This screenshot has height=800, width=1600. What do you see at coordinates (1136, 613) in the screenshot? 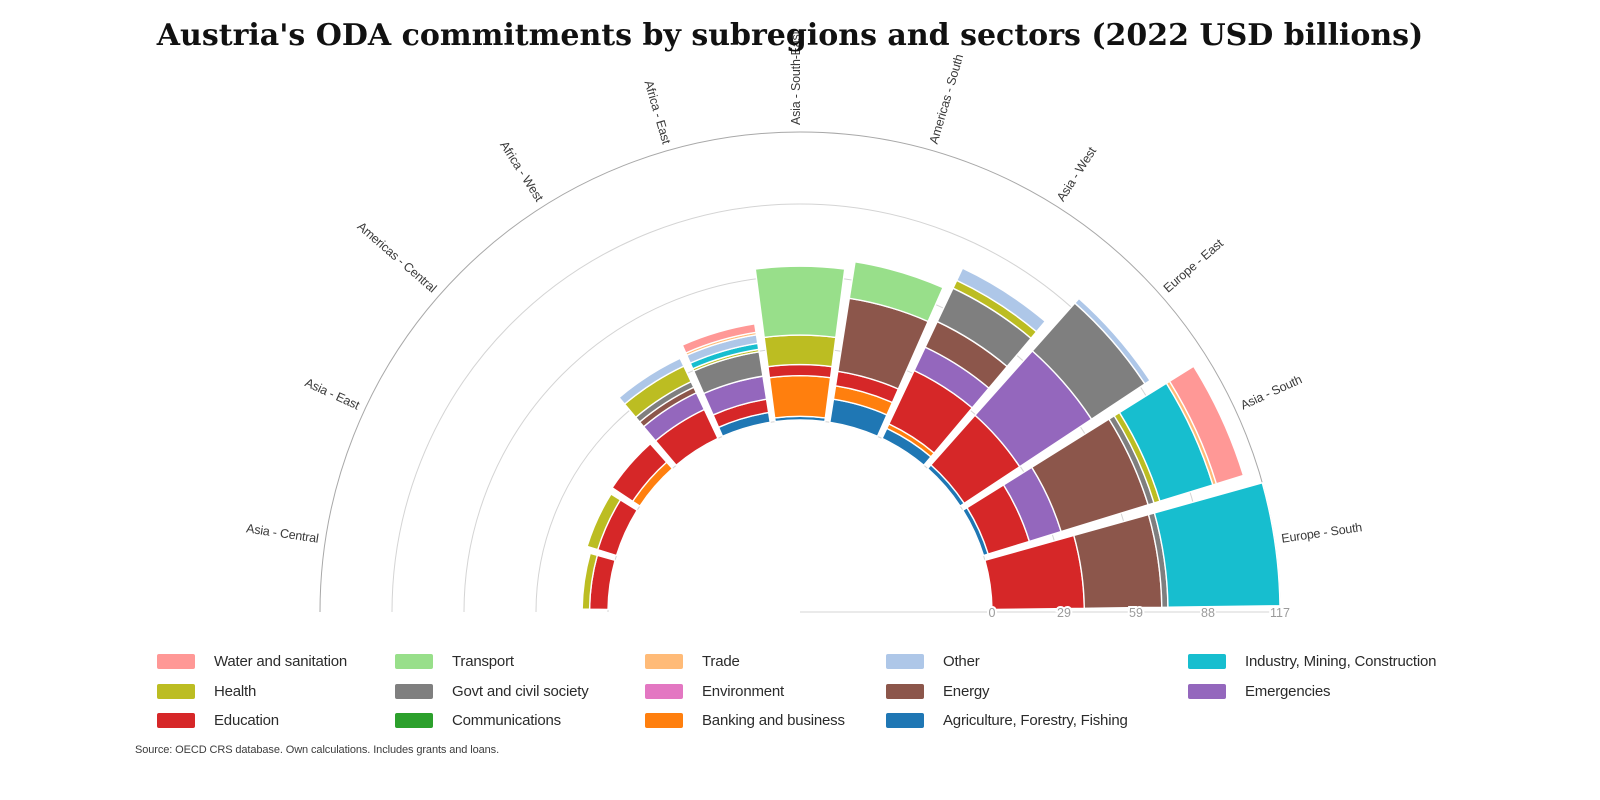
I see `radial-tick-label: 59` at bounding box center [1136, 613].